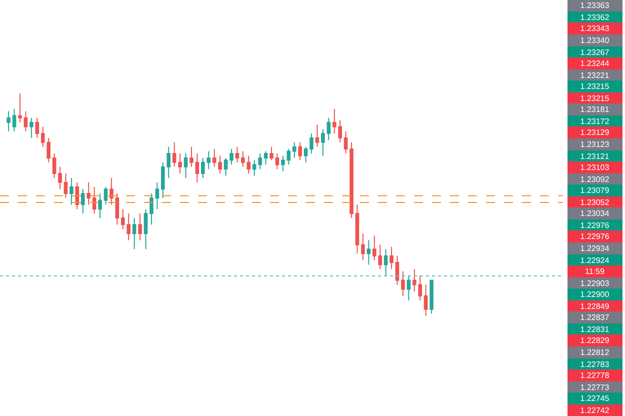 The height and width of the screenshot is (416, 625). I want to click on text: 1.23123, so click(595, 144).